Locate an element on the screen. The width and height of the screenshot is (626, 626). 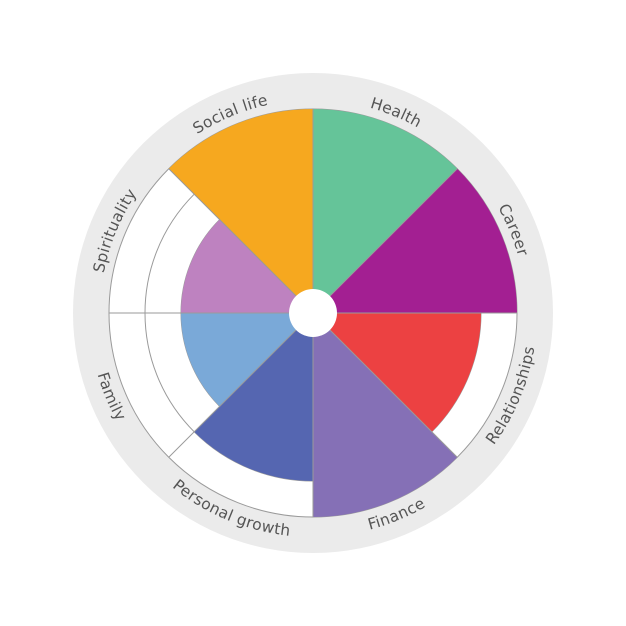
wedge-career is located at coordinates (415, 240).